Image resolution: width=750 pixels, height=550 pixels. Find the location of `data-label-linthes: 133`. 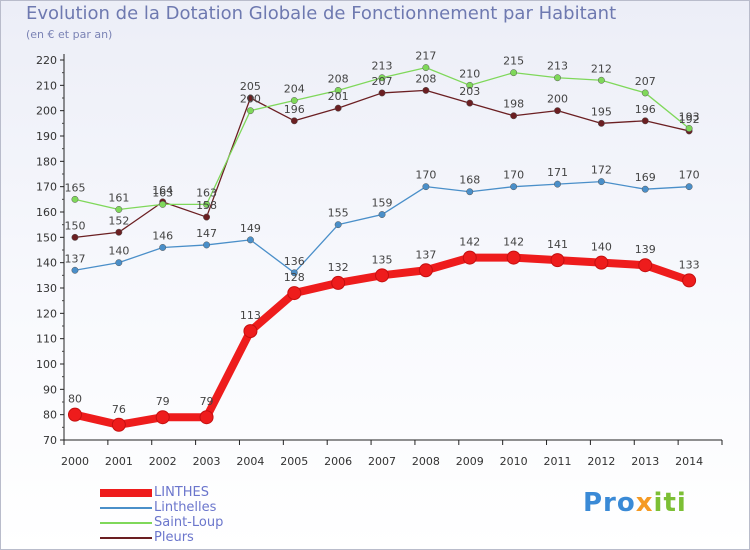

data-label-linthes: 133 is located at coordinates (689, 264).